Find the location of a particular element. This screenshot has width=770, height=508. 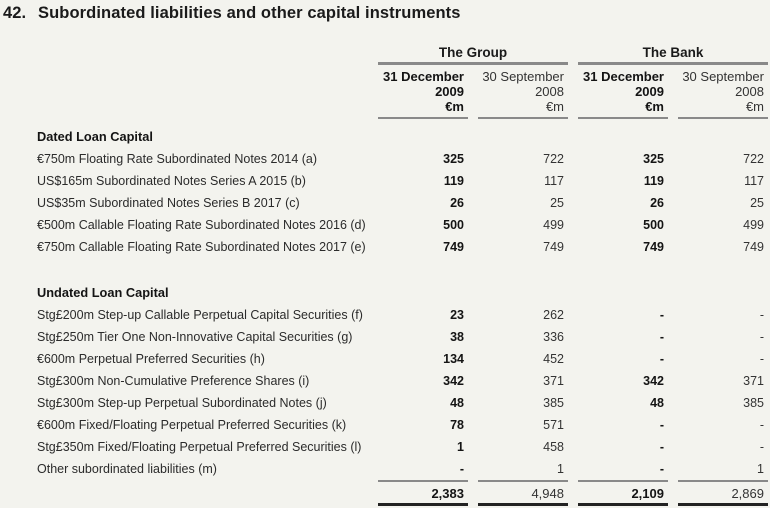

row-value-group-2008: 749 is located at coordinates (553, 247).